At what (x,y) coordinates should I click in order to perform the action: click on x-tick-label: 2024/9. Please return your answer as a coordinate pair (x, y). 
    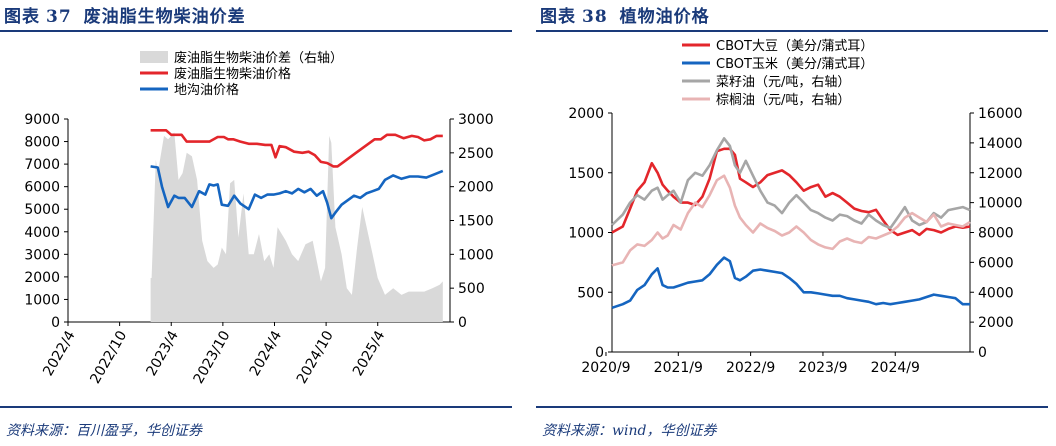
    Looking at the image, I should click on (895, 368).